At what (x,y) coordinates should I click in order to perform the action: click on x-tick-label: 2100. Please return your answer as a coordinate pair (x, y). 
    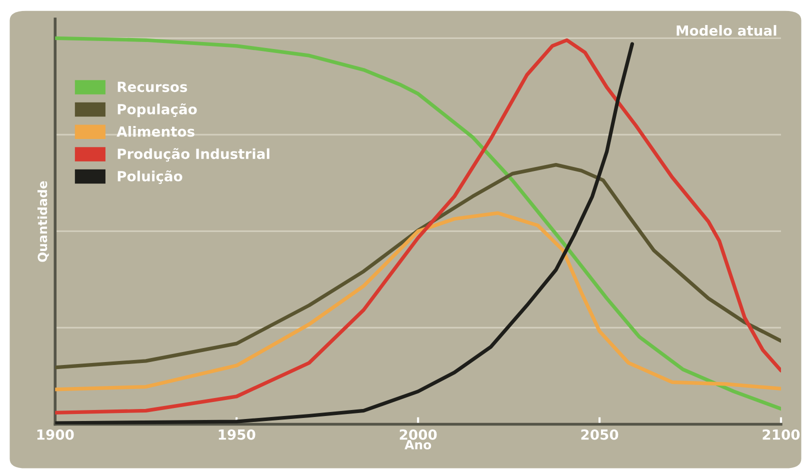
    Looking at the image, I should click on (781, 434).